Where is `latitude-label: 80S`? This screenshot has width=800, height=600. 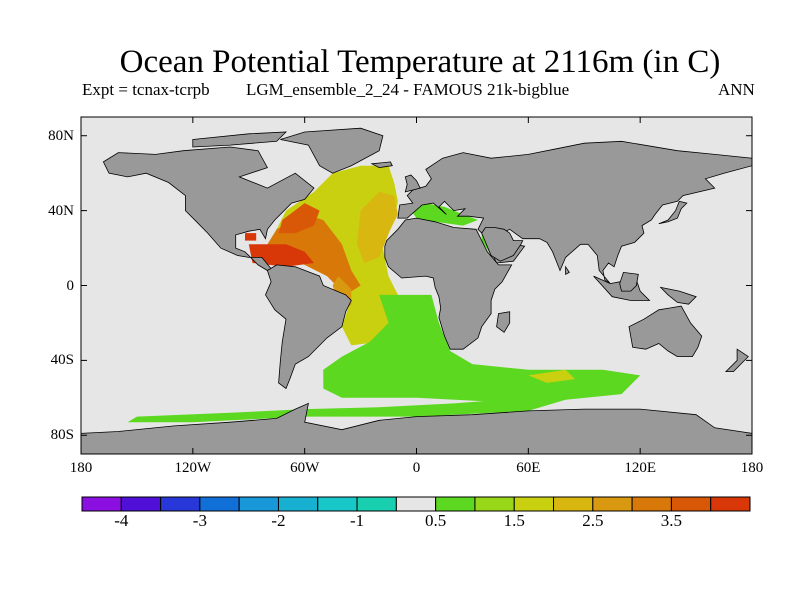 latitude-label: 80S is located at coordinates (62, 435).